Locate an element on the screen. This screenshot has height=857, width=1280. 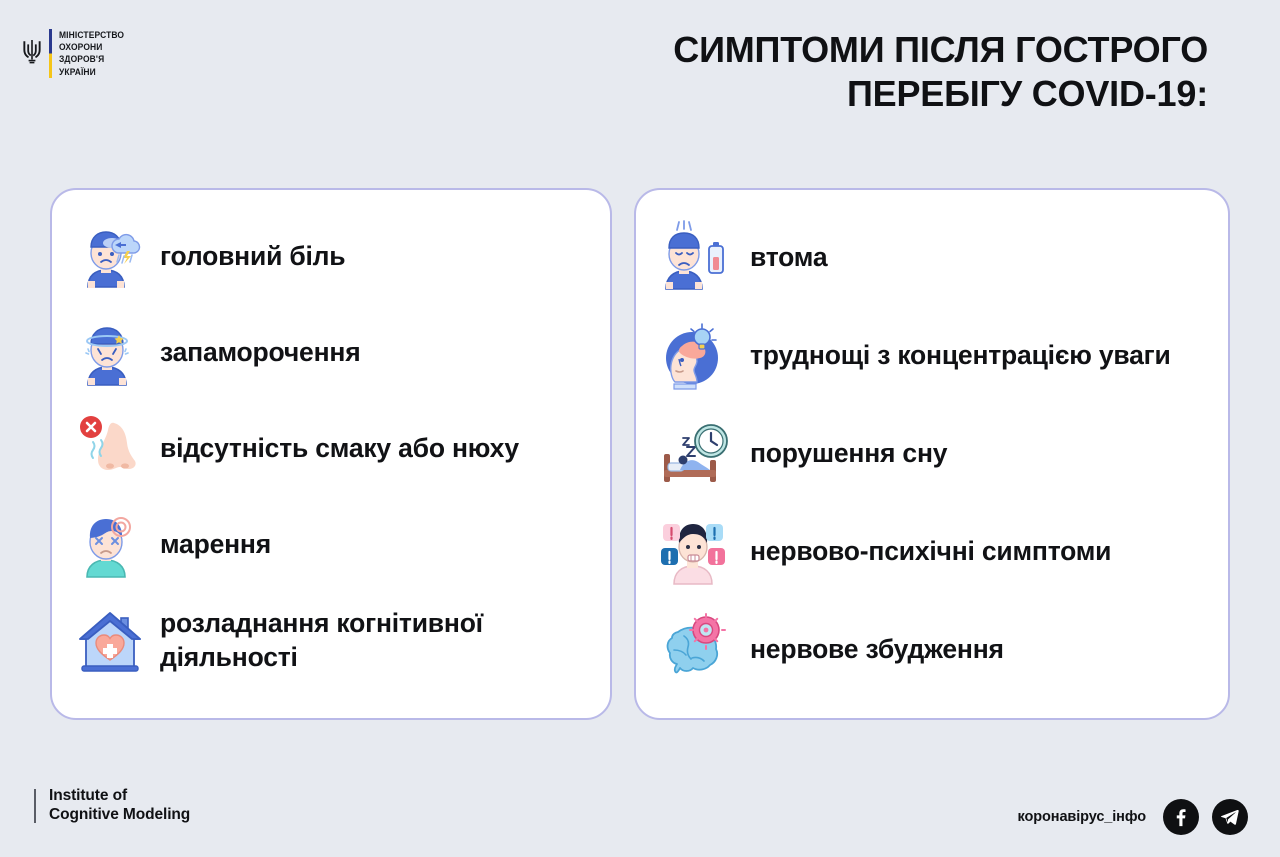
ukraine-trident-icon is located at coordinates (32, 52).